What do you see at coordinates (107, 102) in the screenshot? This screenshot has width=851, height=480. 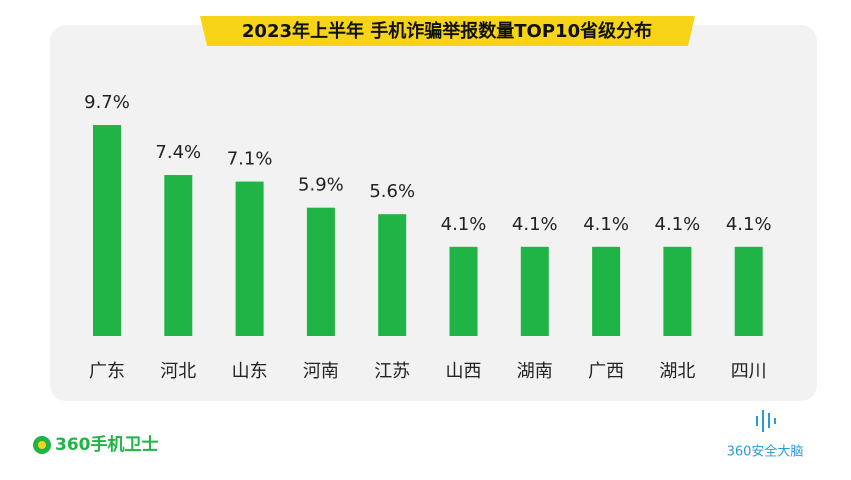 I see `value-label: 9.7%` at bounding box center [107, 102].